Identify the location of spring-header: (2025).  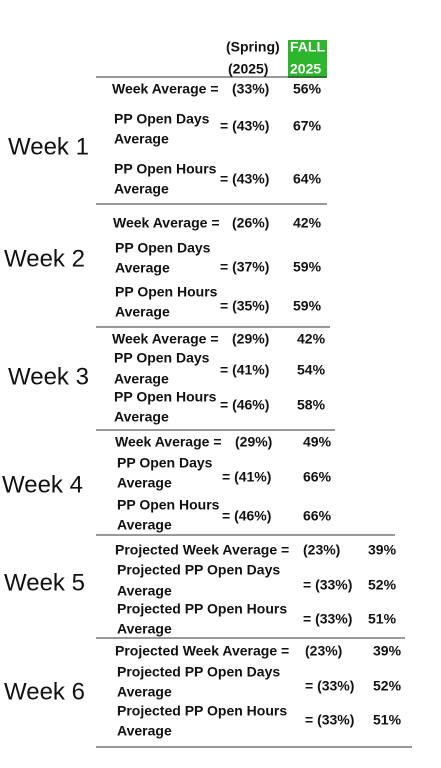
(248, 69).